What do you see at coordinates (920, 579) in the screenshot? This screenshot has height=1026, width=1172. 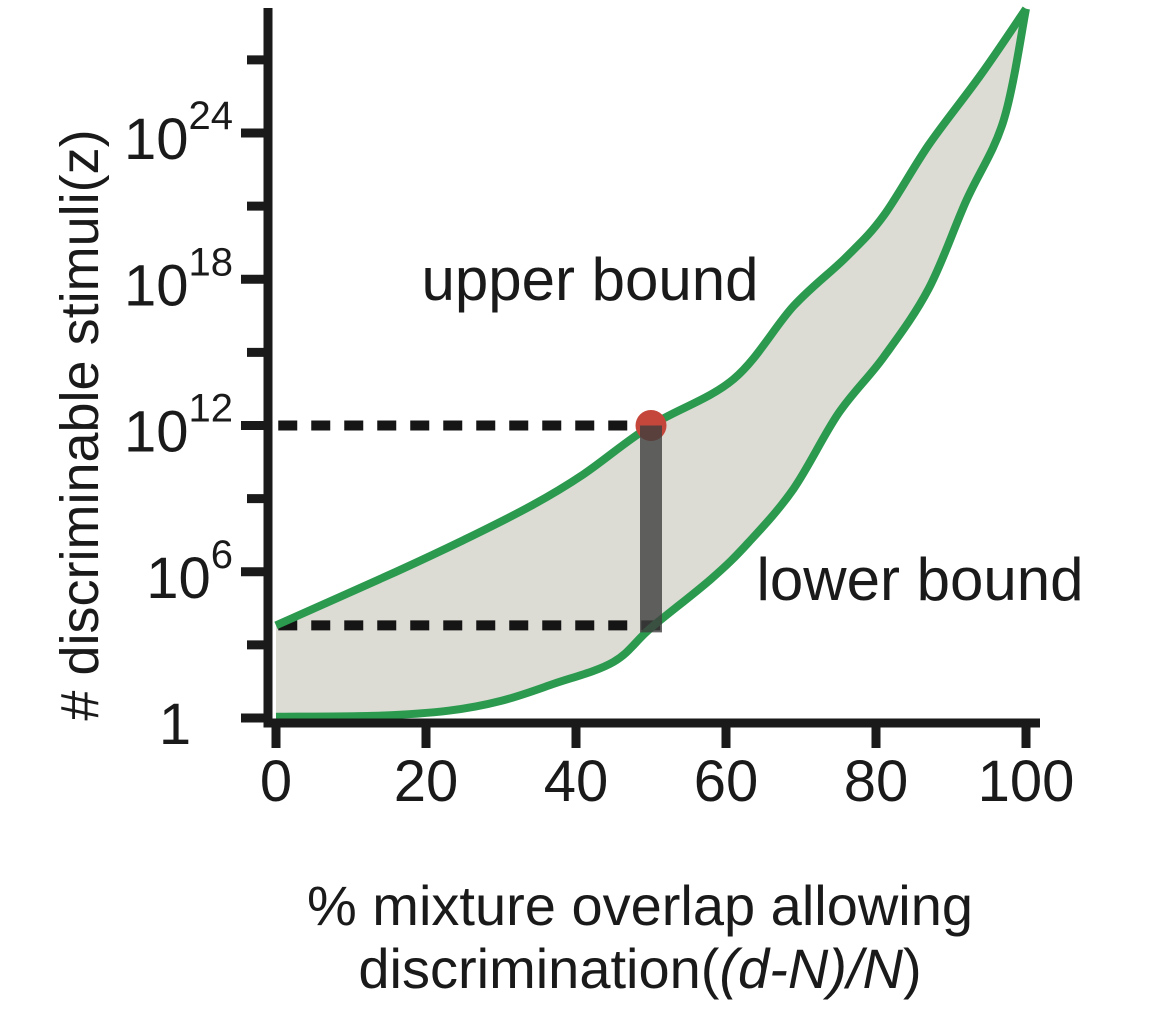 I see `annotation-lower-bound: lower bound` at bounding box center [920, 579].